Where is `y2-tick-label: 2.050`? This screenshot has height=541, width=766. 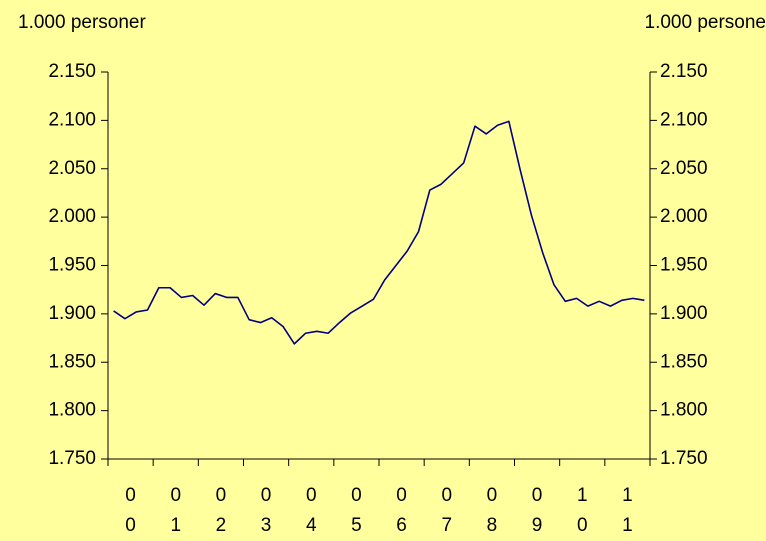 y2-tick-label: 2.050 is located at coordinates (684, 168).